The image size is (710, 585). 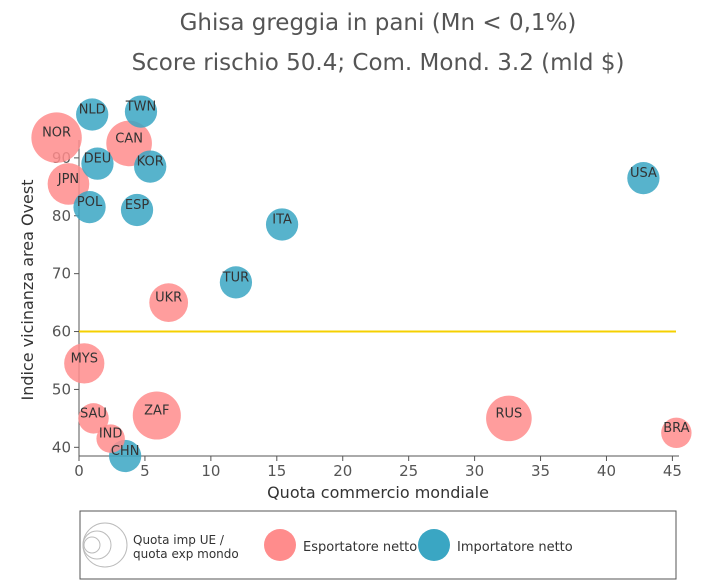 I want to click on legend-exporter-label: Esportatore netto, so click(x=360, y=547).